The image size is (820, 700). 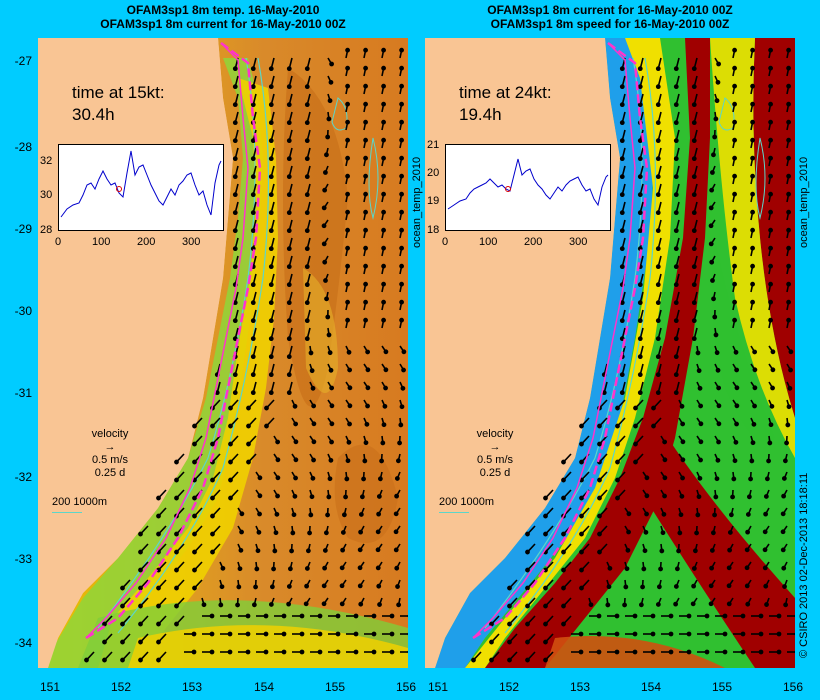 I want to click on right-inset-chart, so click(x=528, y=187).